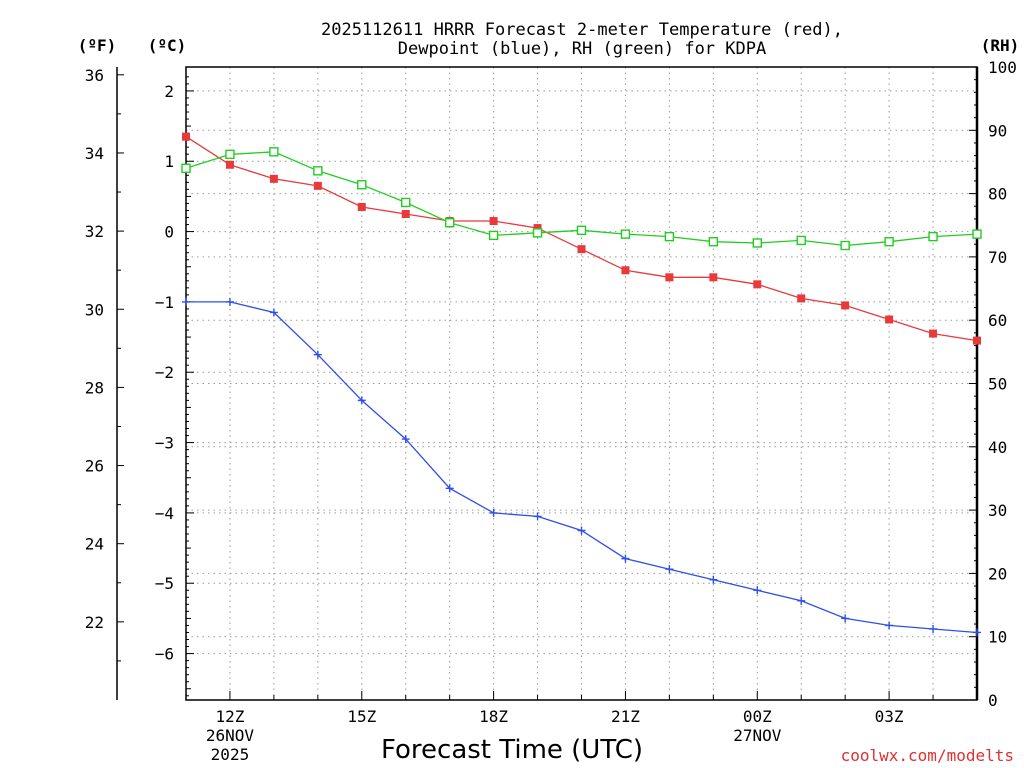 The width and height of the screenshot is (1024, 768). I want to click on rh-tick-label: 0, so click(993, 700).